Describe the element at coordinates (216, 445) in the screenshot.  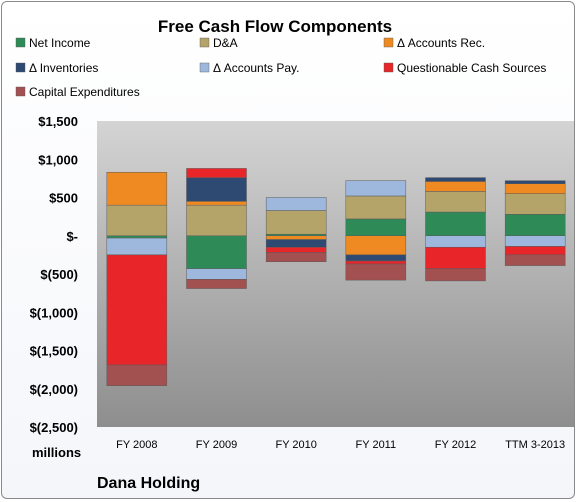
I see `x-tick-label: FY 2009` at that location.